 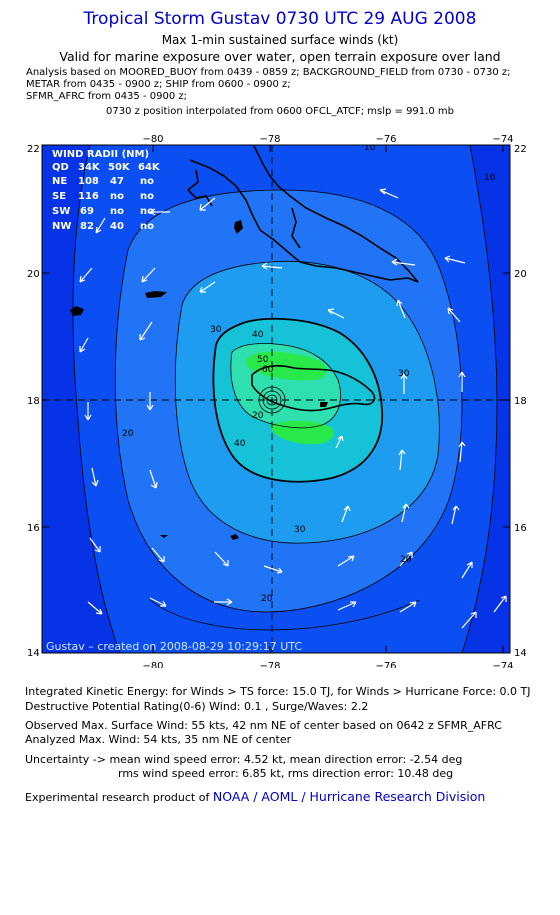 I want to click on analysis-line: SFMR_AFRC from 0435 - 0900 z;, so click(x=106, y=96).